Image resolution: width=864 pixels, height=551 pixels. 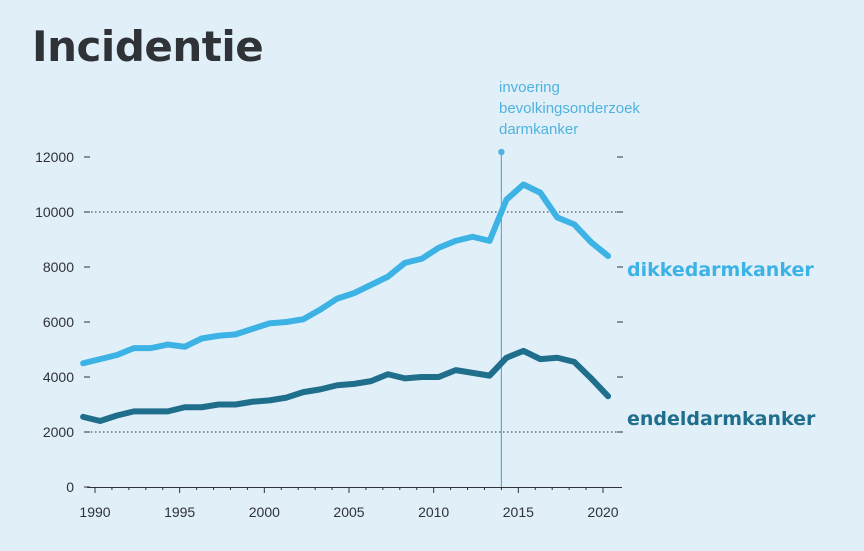 What do you see at coordinates (721, 419) in the screenshot?
I see `series-label-endeldarmkanker: endeldarmkanker` at bounding box center [721, 419].